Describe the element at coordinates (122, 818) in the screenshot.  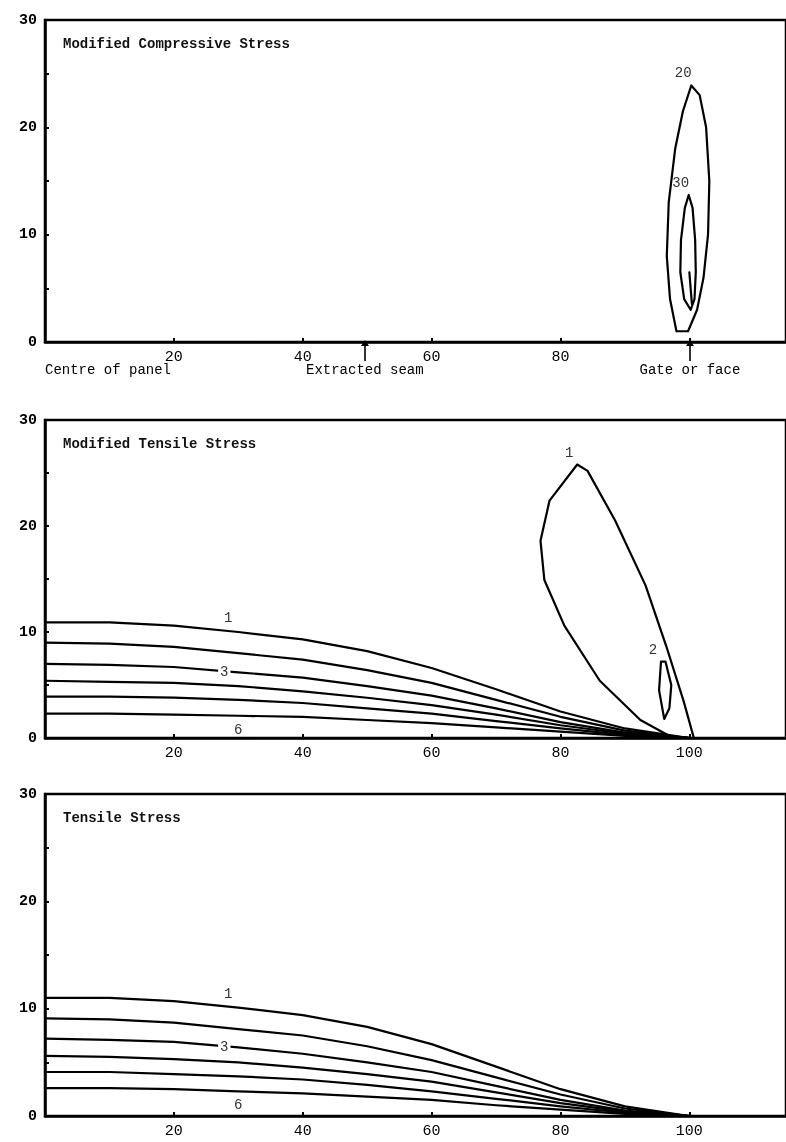
I see `text: Tensile Stress` at that location.